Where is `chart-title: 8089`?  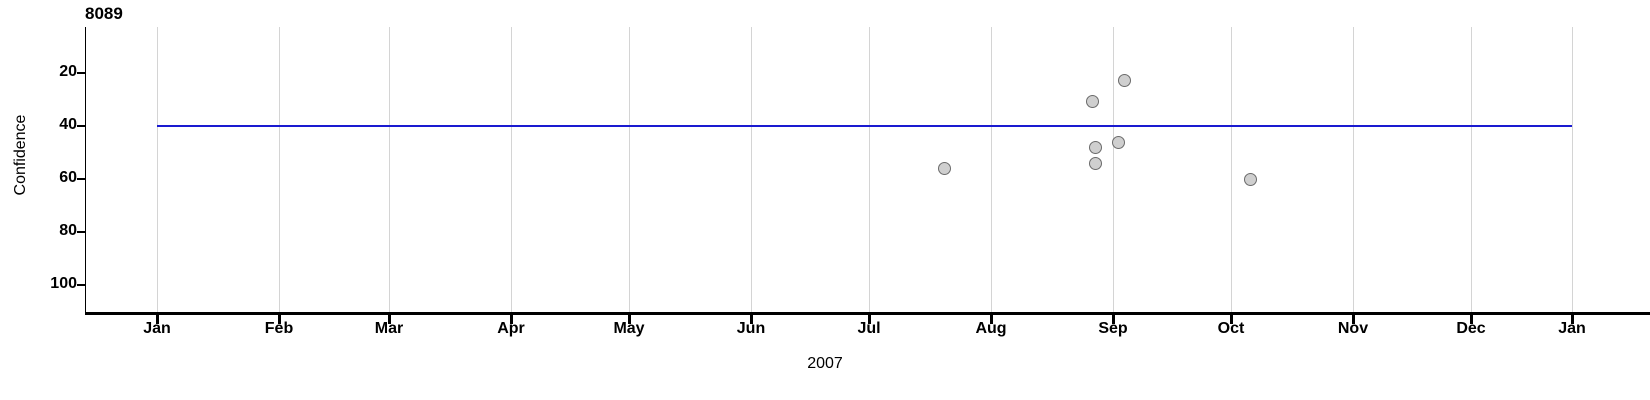
chart-title: 8089 is located at coordinates (104, 13).